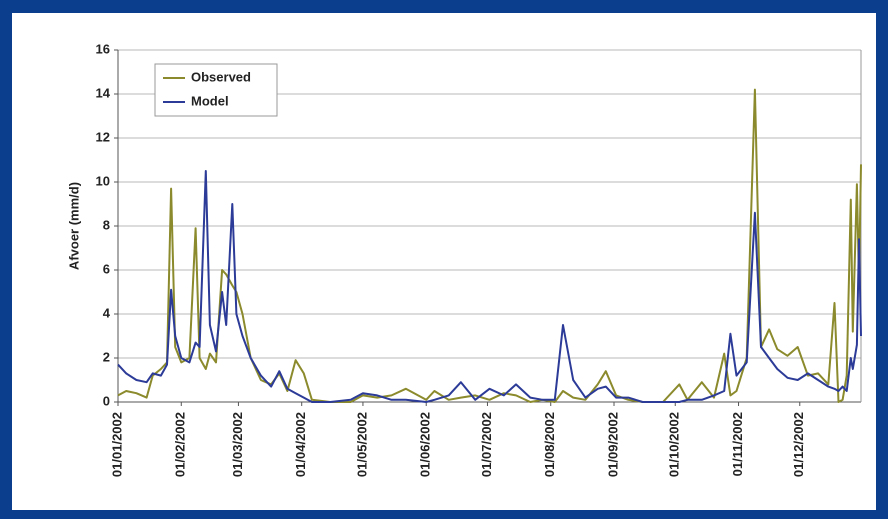  I want to click on y-tick-label: 0, so click(106, 400).